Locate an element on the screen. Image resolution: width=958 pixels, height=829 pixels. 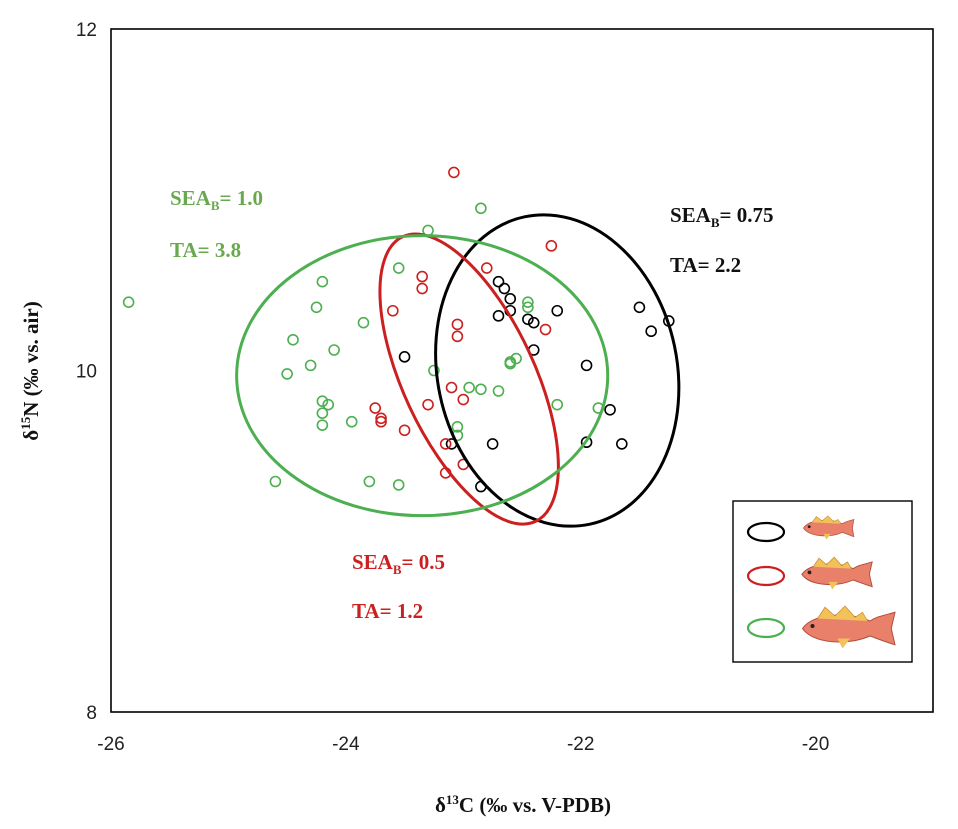
sea-ellipse-small is located at coordinates (557, 370).